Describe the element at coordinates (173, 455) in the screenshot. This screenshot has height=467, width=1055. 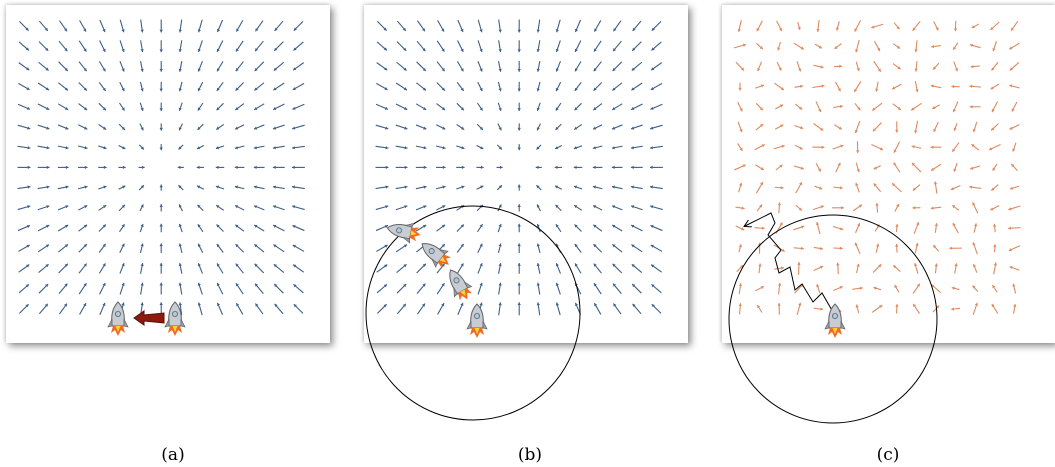
I see `caption-a: (a)` at that location.